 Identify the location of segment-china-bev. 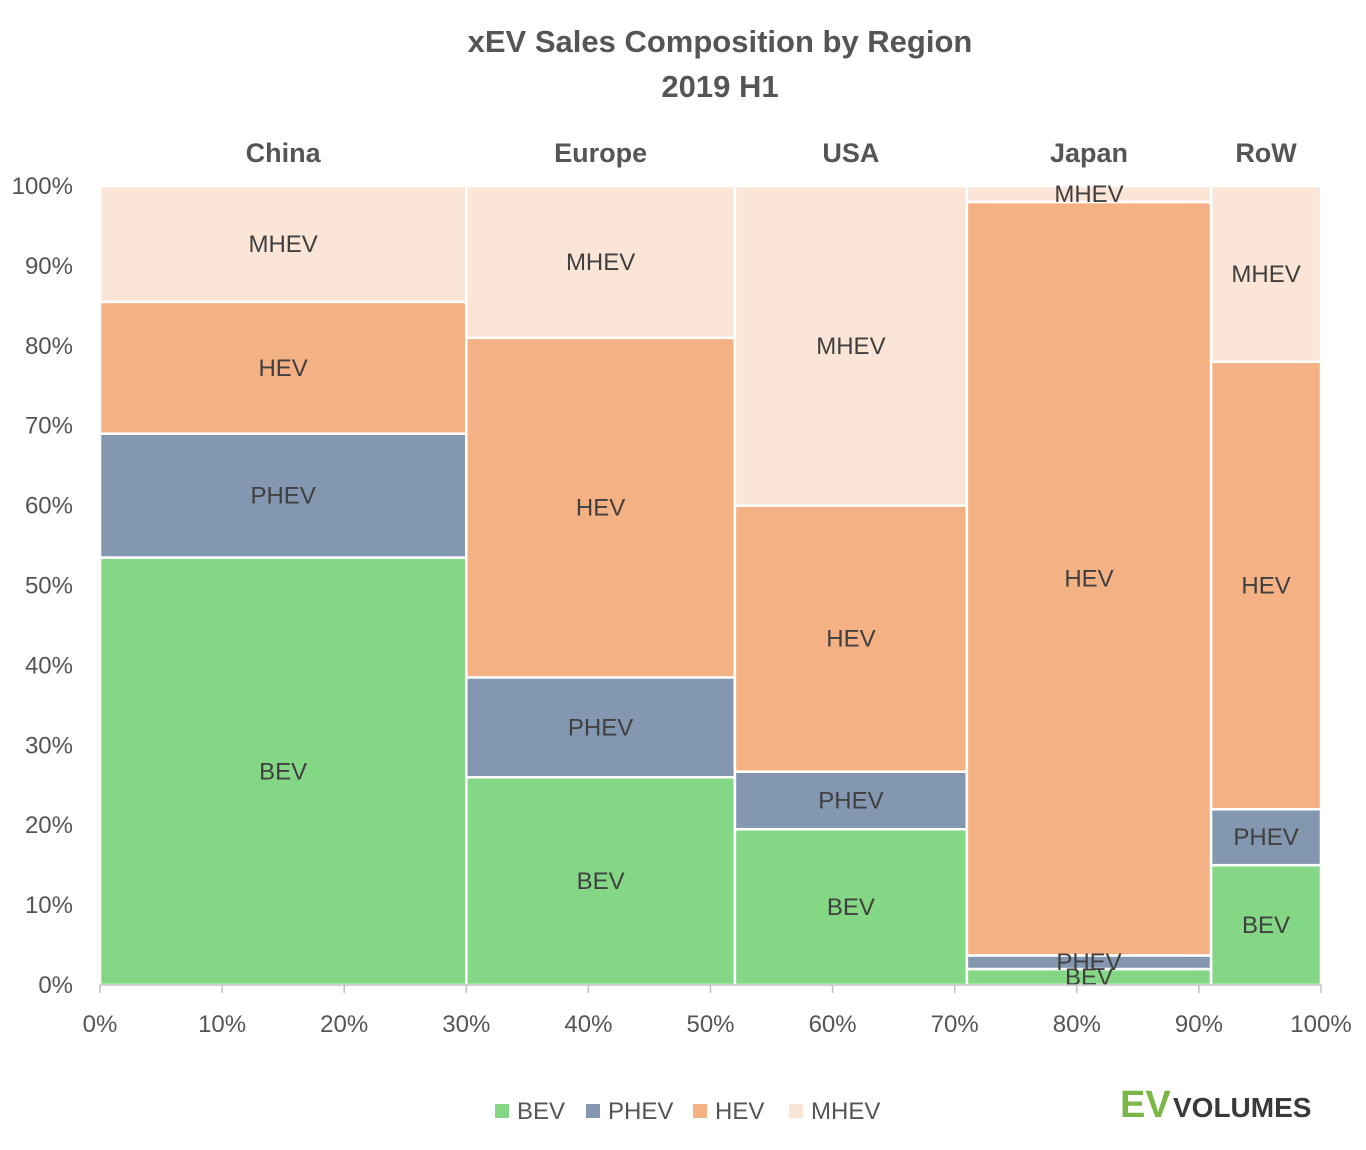
(283, 771).